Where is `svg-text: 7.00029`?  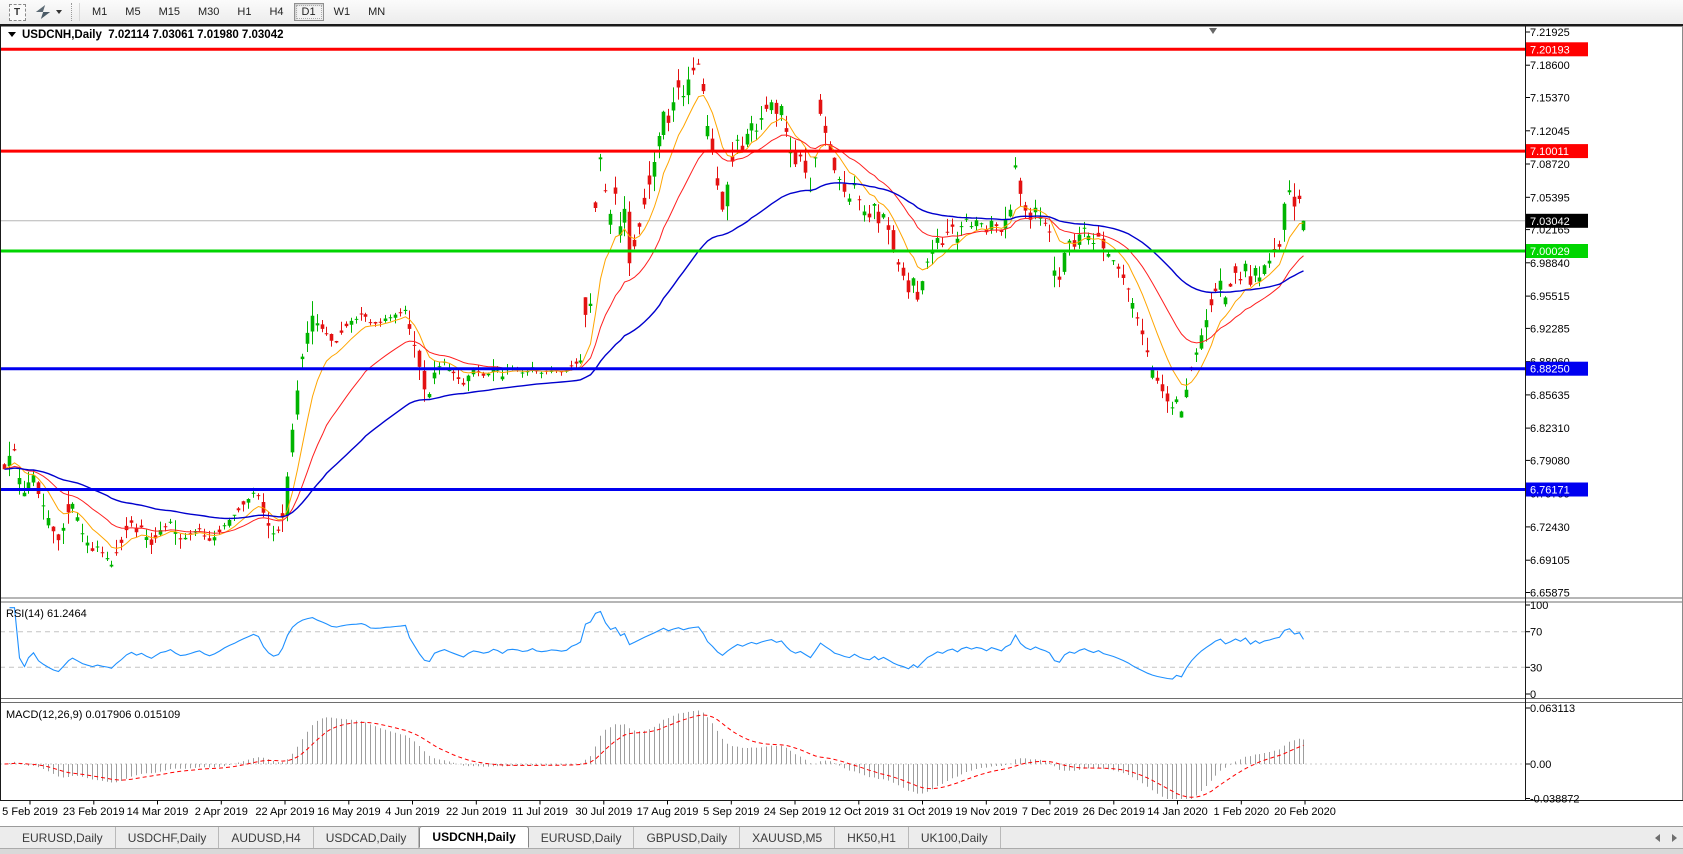 svg-text: 7.00029 is located at coordinates (1550, 252).